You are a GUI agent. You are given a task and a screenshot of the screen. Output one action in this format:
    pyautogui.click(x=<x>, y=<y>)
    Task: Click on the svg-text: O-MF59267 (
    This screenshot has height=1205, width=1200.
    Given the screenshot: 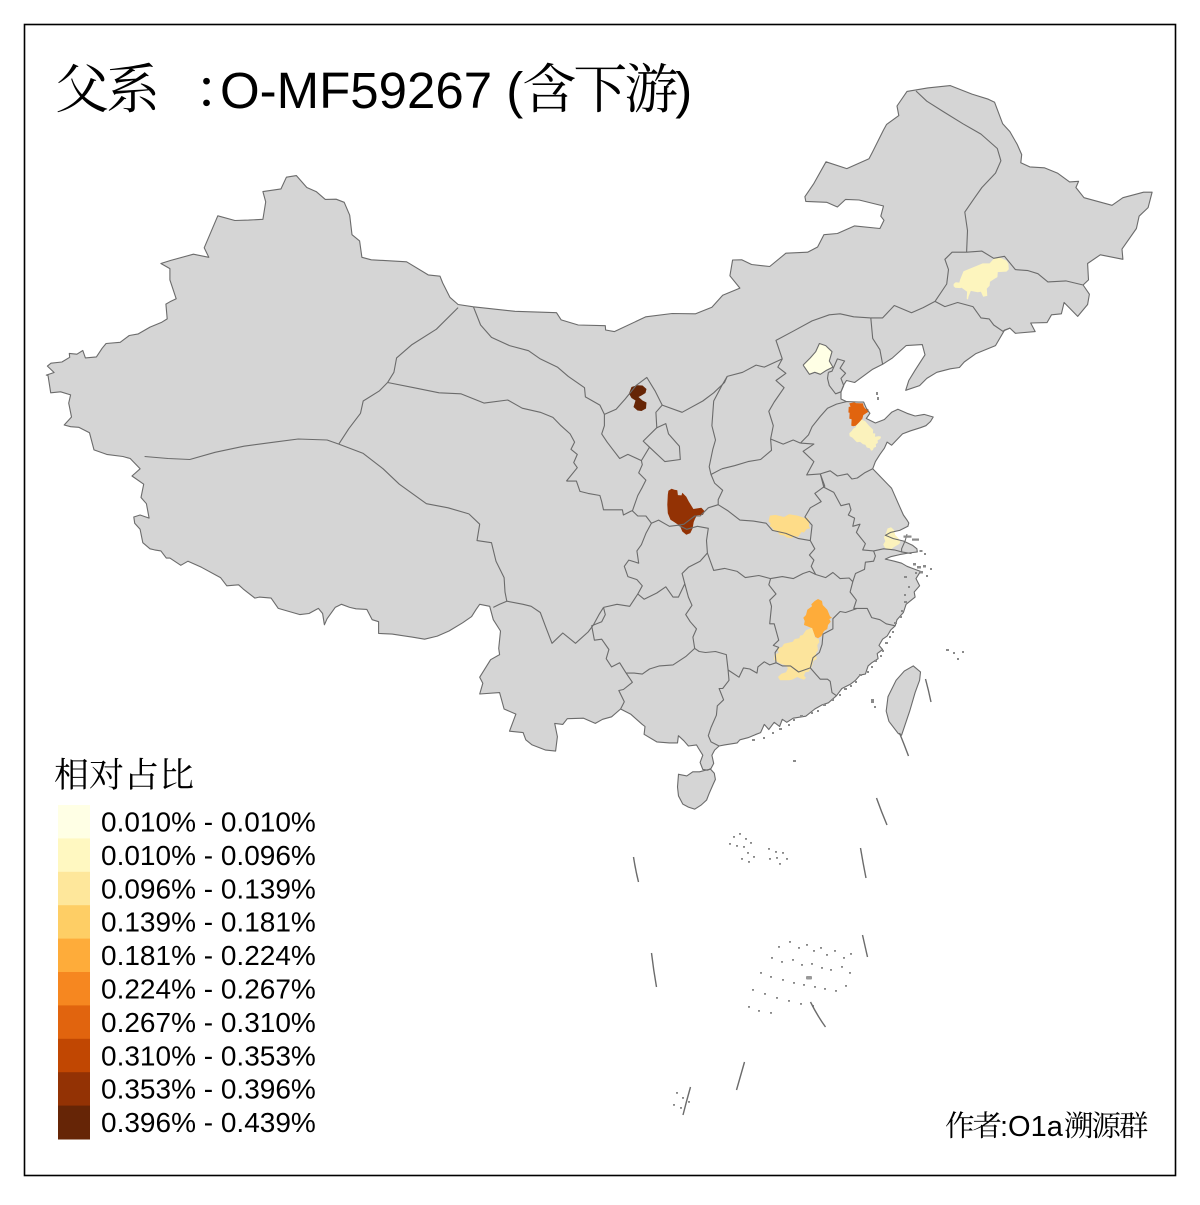 What is the action you would take?
    pyautogui.click(x=371, y=90)
    